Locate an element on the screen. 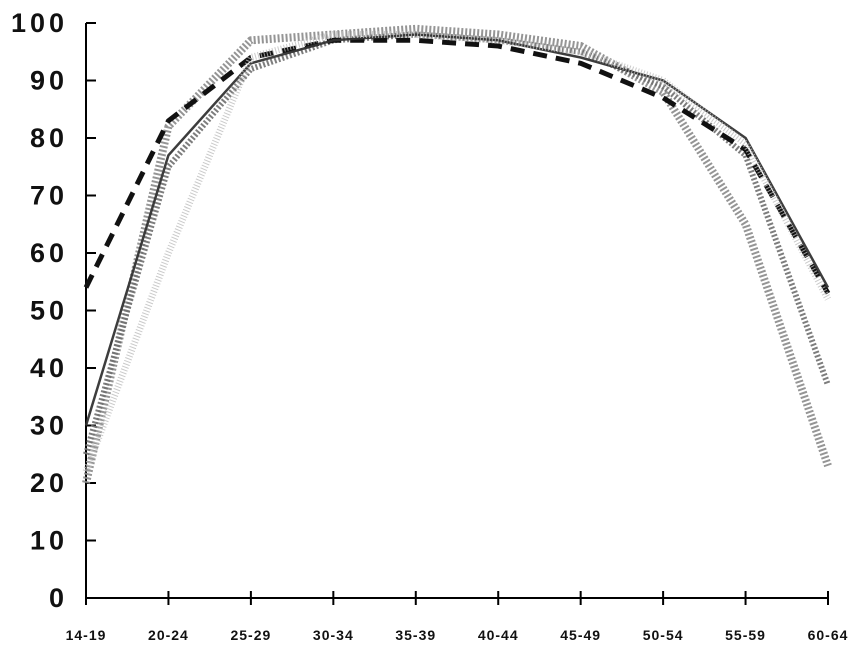 The width and height of the screenshot is (856, 649). y-tick-label: 80 is located at coordinates (49, 138).